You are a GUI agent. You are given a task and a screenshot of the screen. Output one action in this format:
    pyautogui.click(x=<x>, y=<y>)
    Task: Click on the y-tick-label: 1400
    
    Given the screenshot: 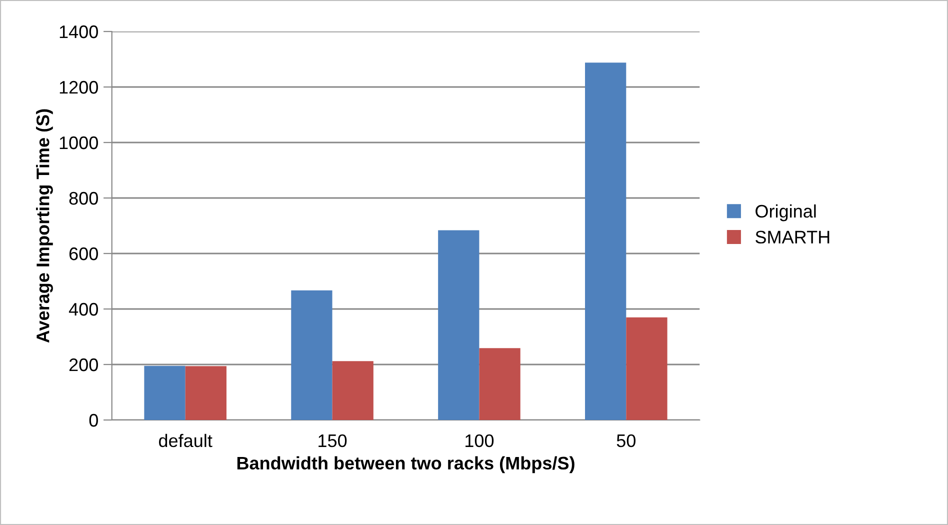 What is the action you would take?
    pyautogui.click(x=79, y=31)
    